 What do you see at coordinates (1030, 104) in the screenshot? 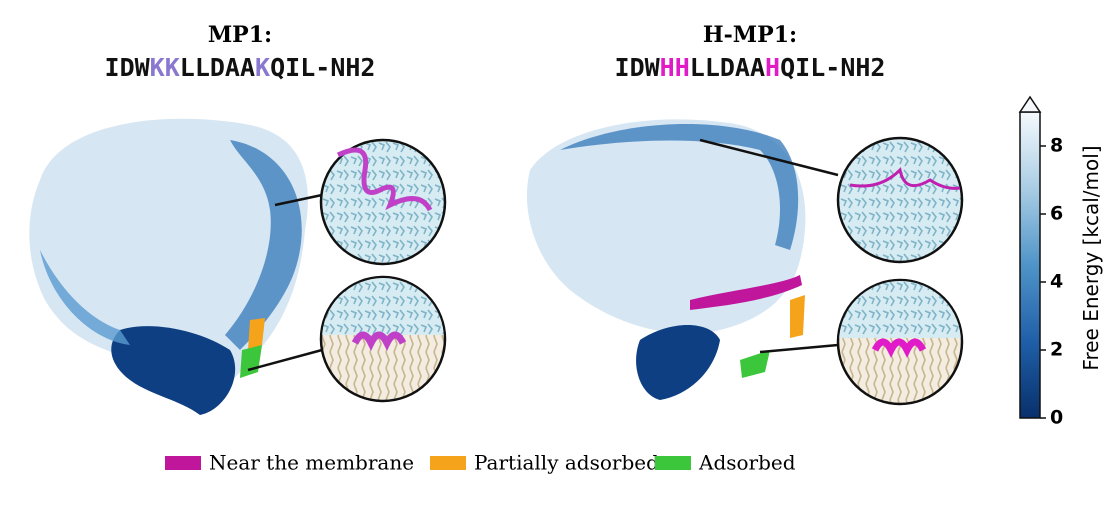
I see `colorbar-extend` at bounding box center [1030, 104].